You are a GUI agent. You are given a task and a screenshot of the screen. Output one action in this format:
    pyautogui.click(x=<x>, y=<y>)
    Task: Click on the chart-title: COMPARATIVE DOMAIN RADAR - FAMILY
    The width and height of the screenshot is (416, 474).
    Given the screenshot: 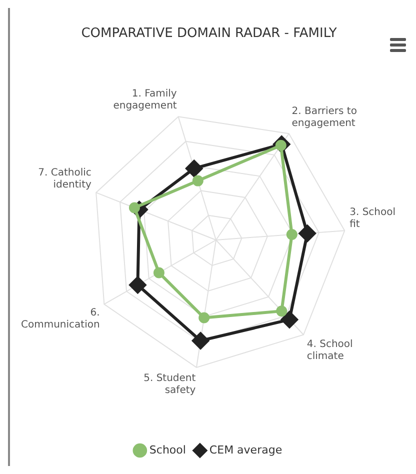 What is the action you would take?
    pyautogui.click(x=209, y=34)
    